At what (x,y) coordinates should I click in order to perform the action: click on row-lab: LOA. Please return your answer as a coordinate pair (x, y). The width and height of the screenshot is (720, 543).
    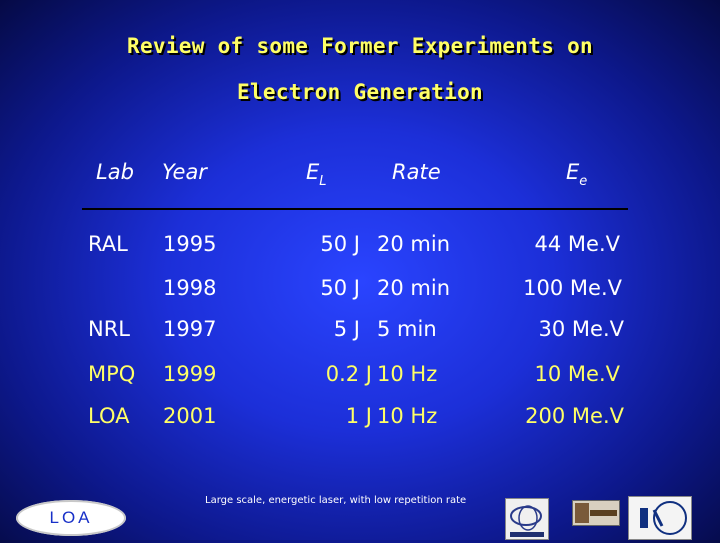
    Looking at the image, I should click on (109, 416).